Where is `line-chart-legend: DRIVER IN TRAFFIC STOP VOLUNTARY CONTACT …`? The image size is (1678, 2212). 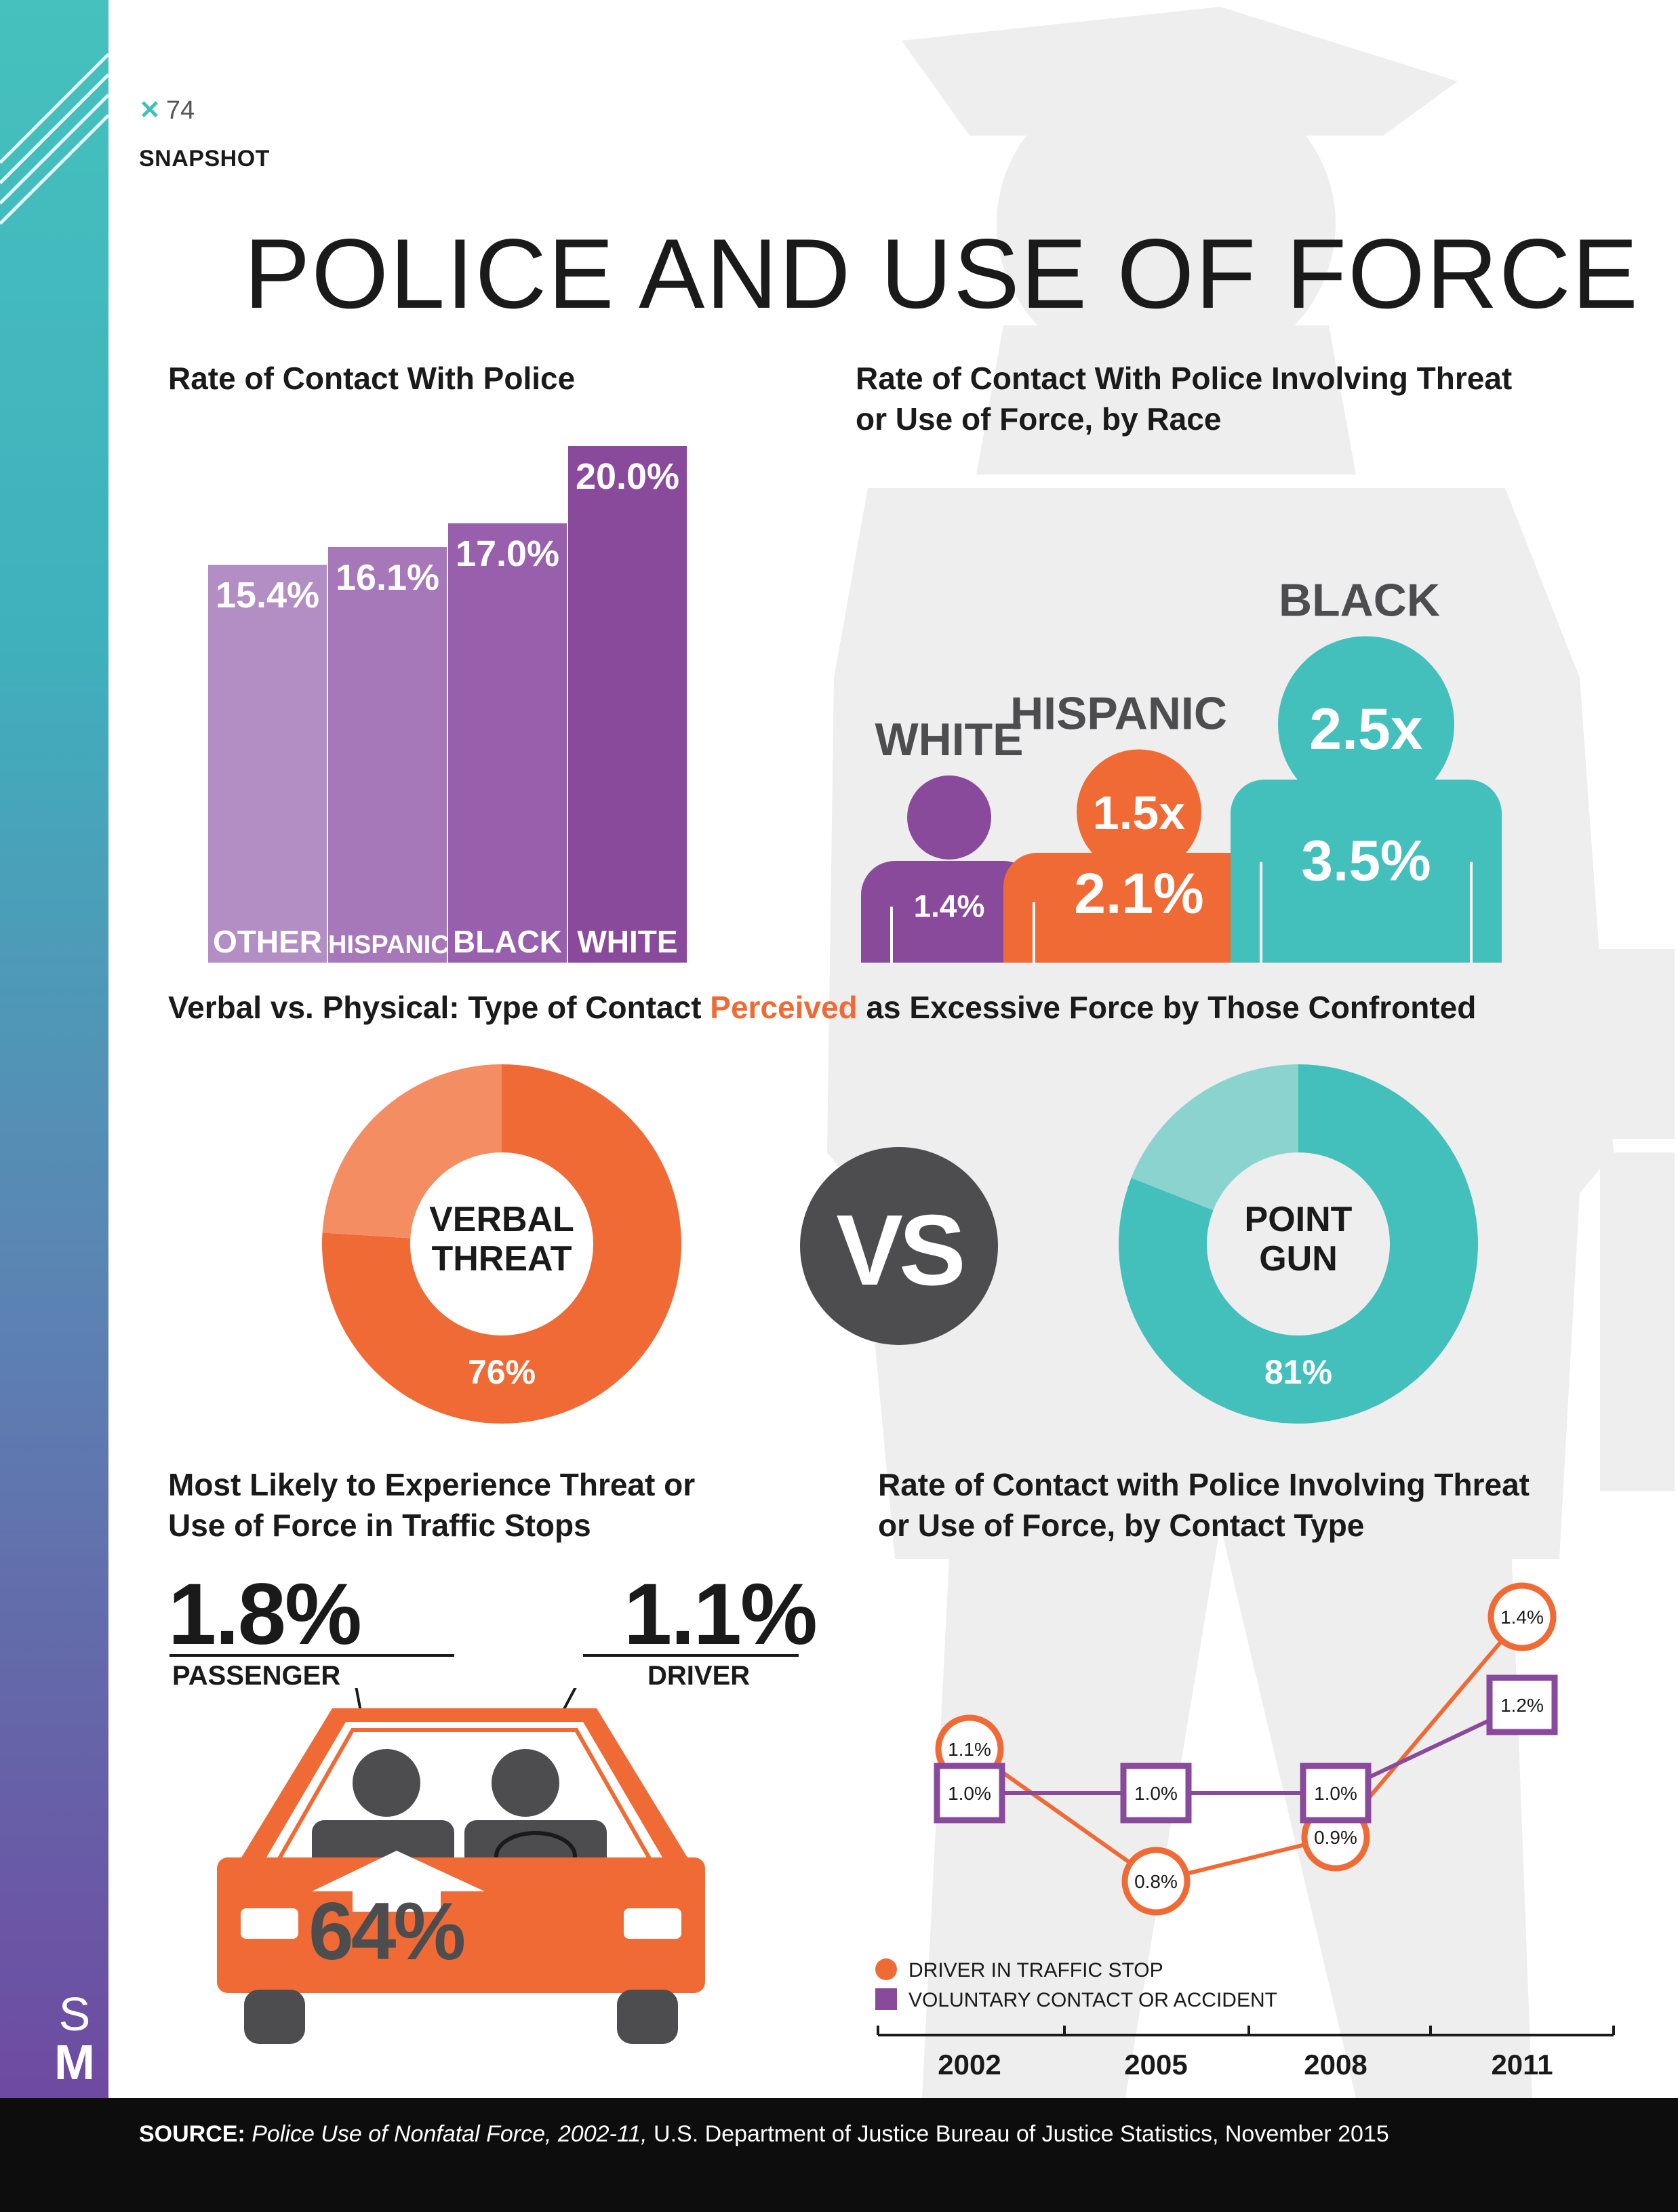
line-chart-legend: DRIVER IN TRAFFIC STOP VOLUNTARY CONTACT … is located at coordinates (1076, 1984).